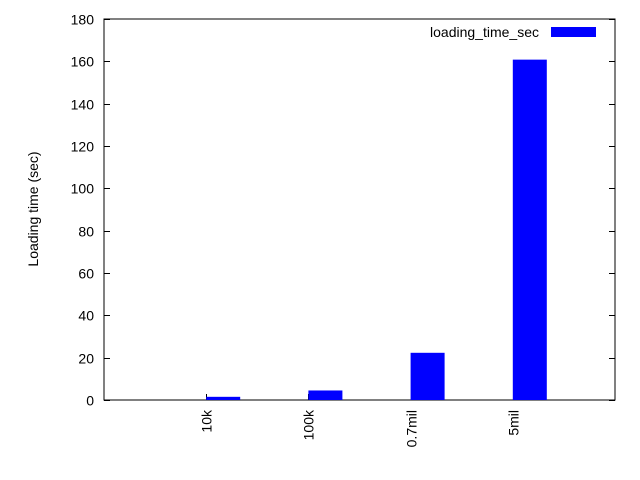  I want to click on x-tick-label: 5mil, so click(514, 423).